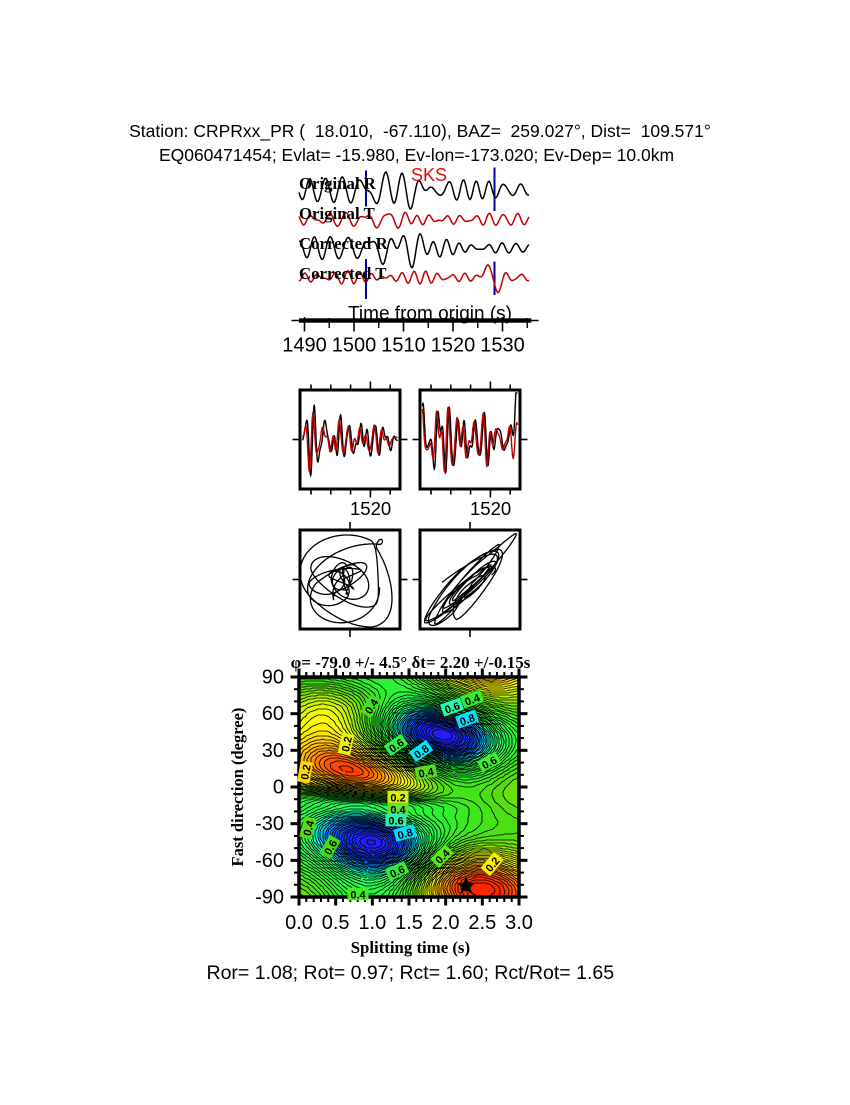  I want to click on svg-text: Splitting time (s), so click(410, 947).